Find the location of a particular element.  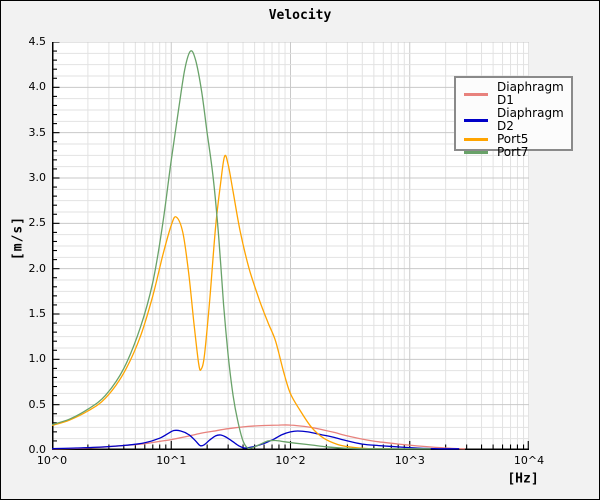

legend: Diaphragm D1 Diaphragm D2 Port5 Port7 is located at coordinates (513, 117).